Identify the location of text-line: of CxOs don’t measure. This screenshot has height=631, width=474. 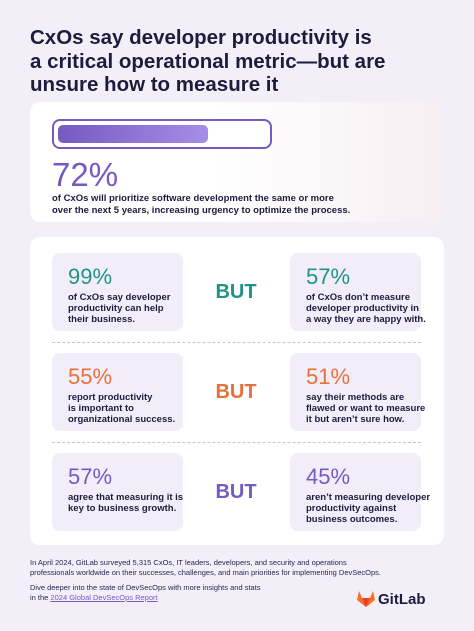
(358, 297).